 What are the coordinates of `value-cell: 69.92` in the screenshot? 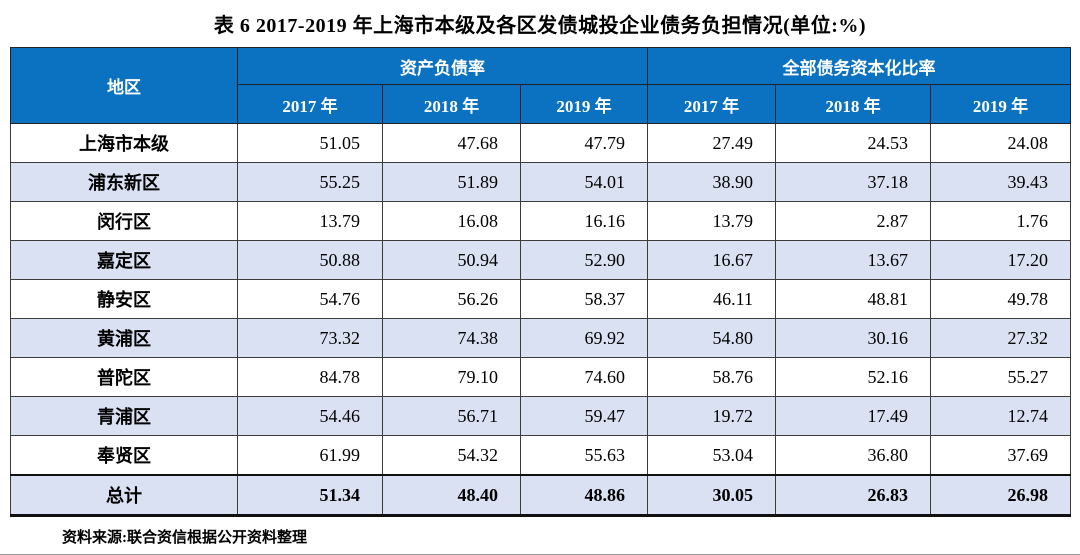 It's located at (584, 338).